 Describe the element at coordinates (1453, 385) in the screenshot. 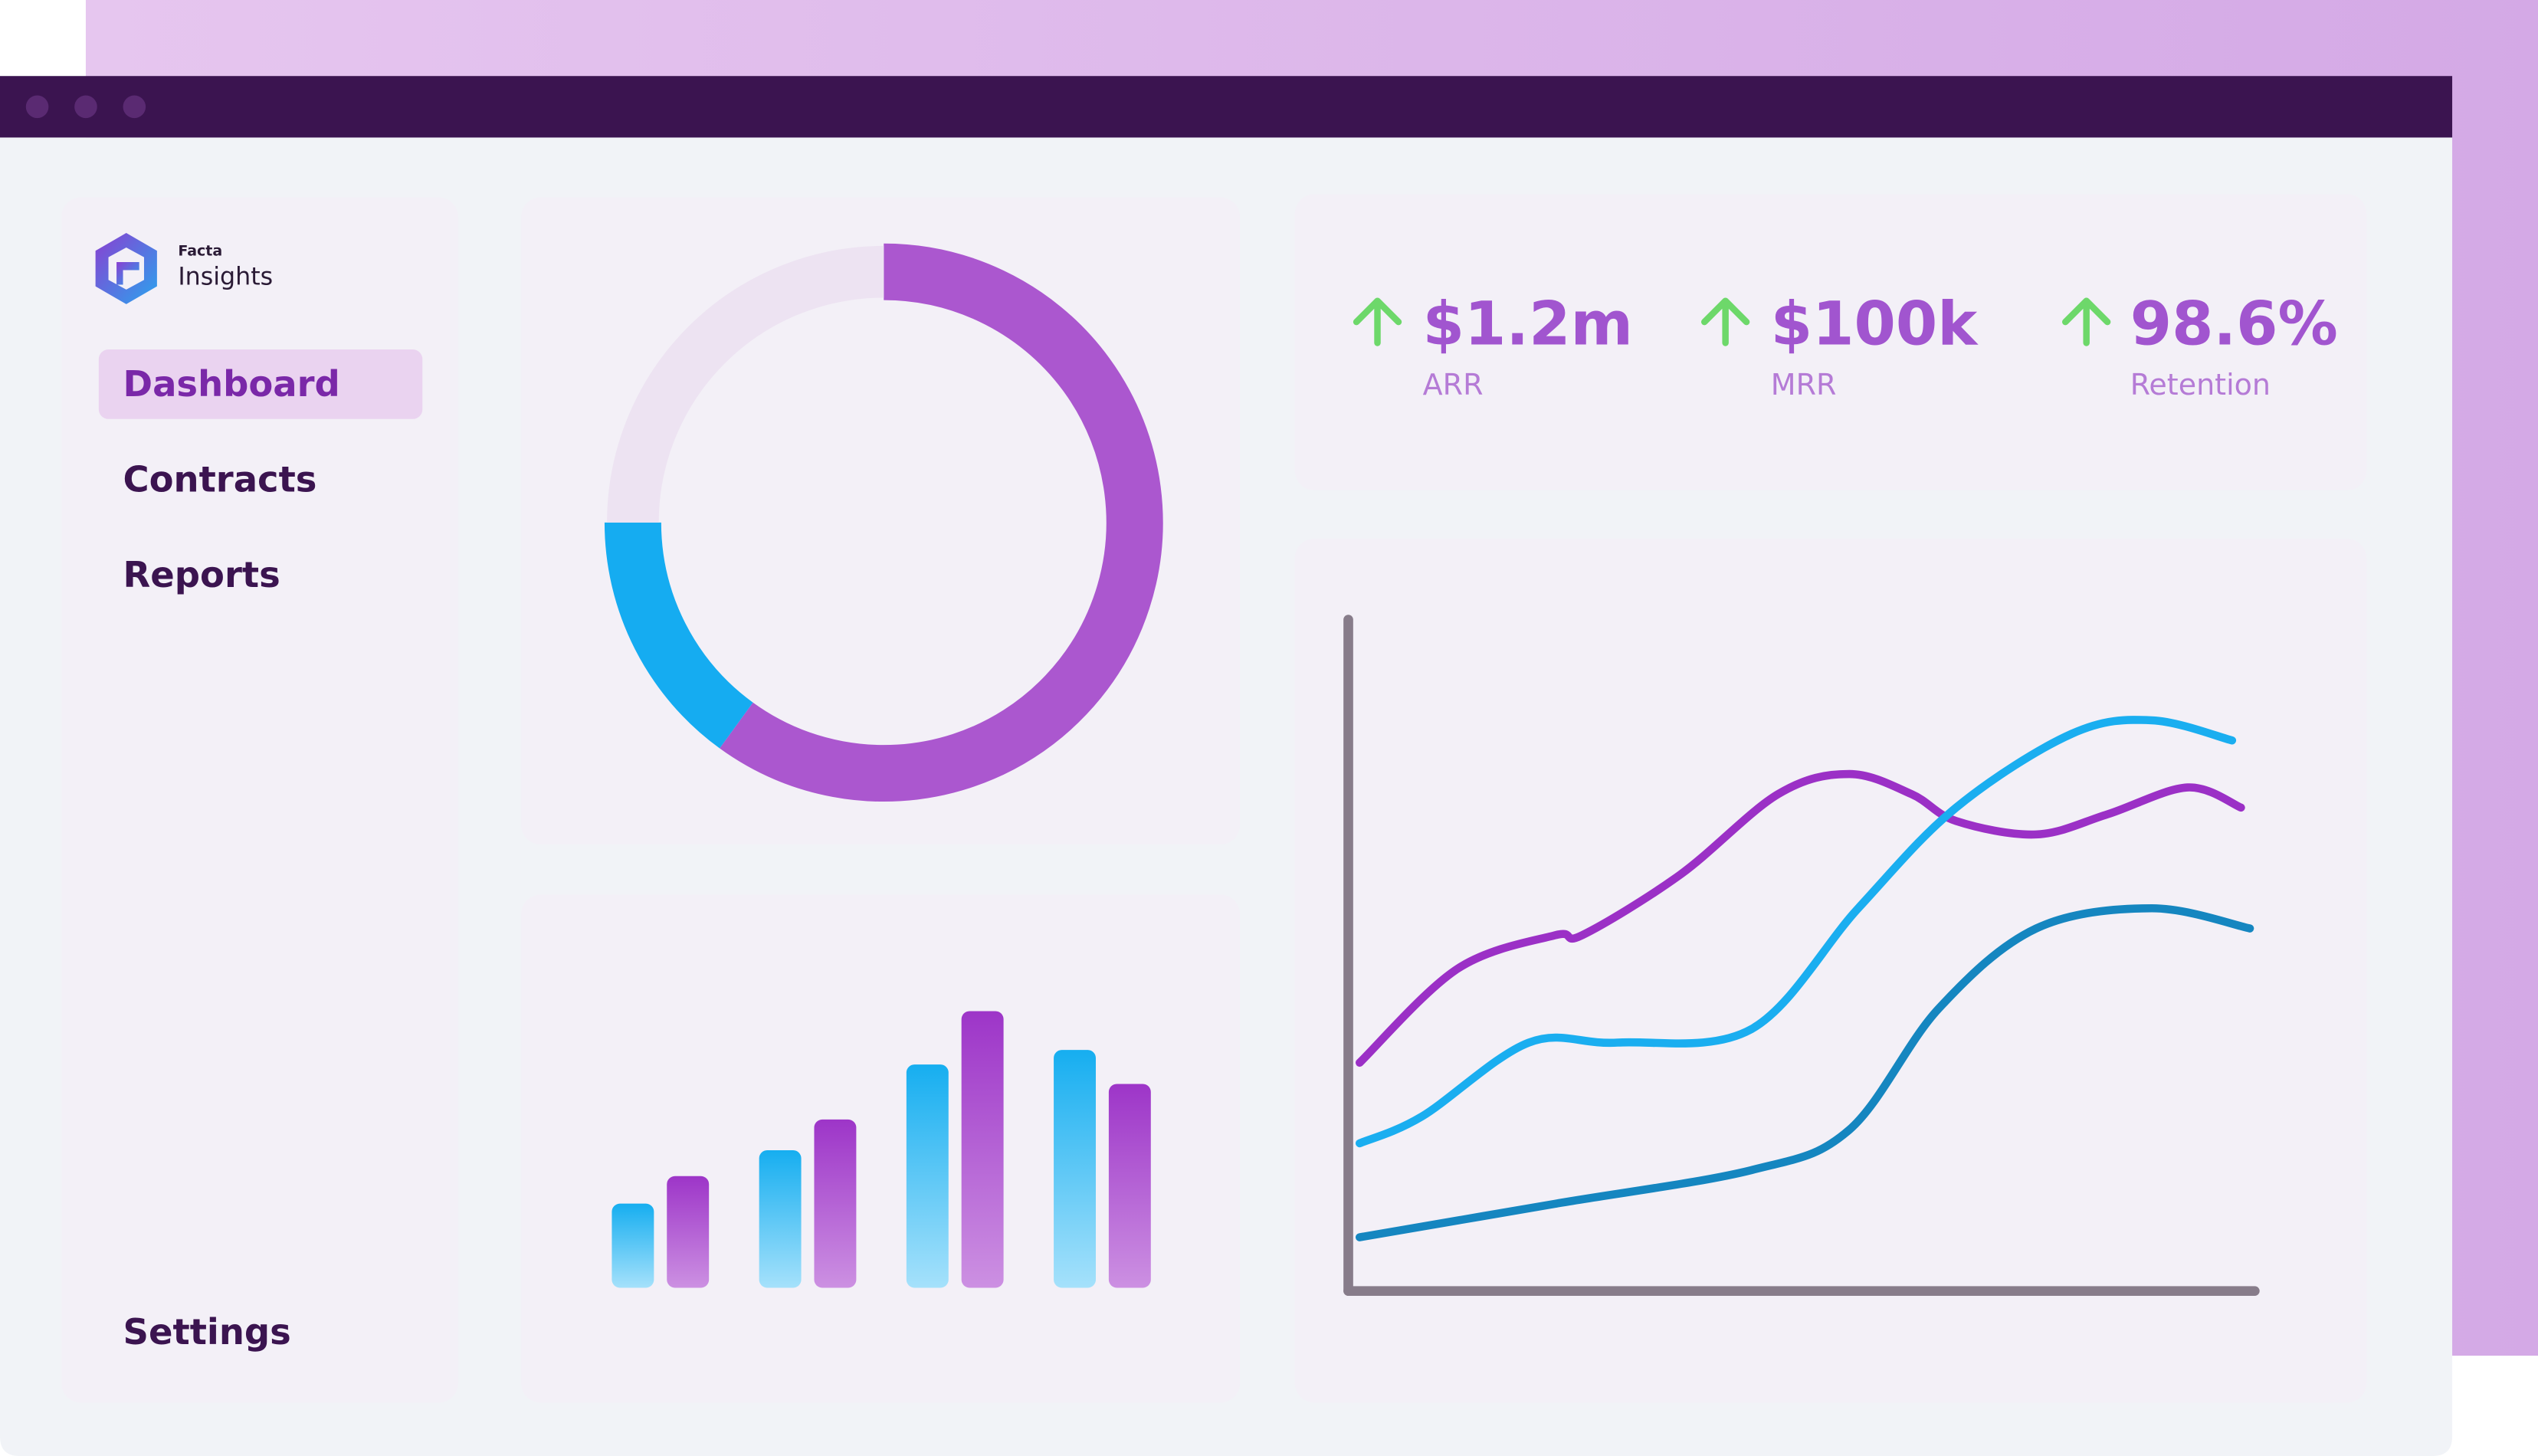

I see `kpi-label: ARR` at that location.